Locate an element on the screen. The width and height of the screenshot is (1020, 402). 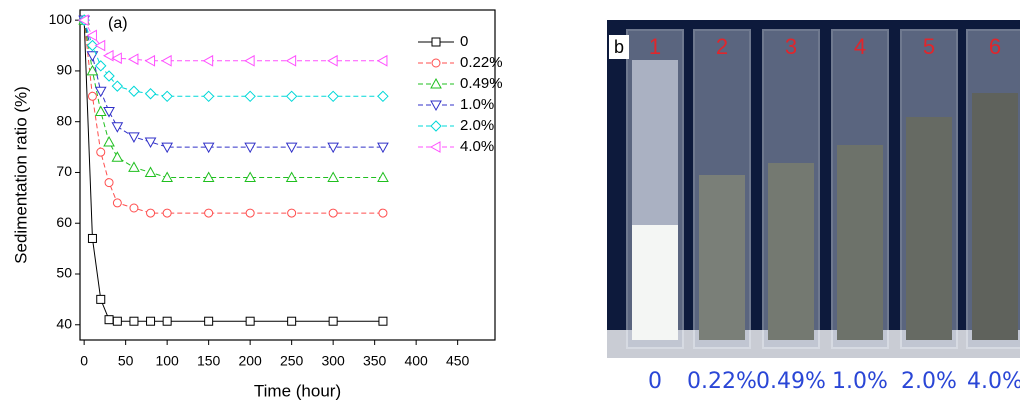
y-tick-label: 70 is located at coordinates (64, 171).